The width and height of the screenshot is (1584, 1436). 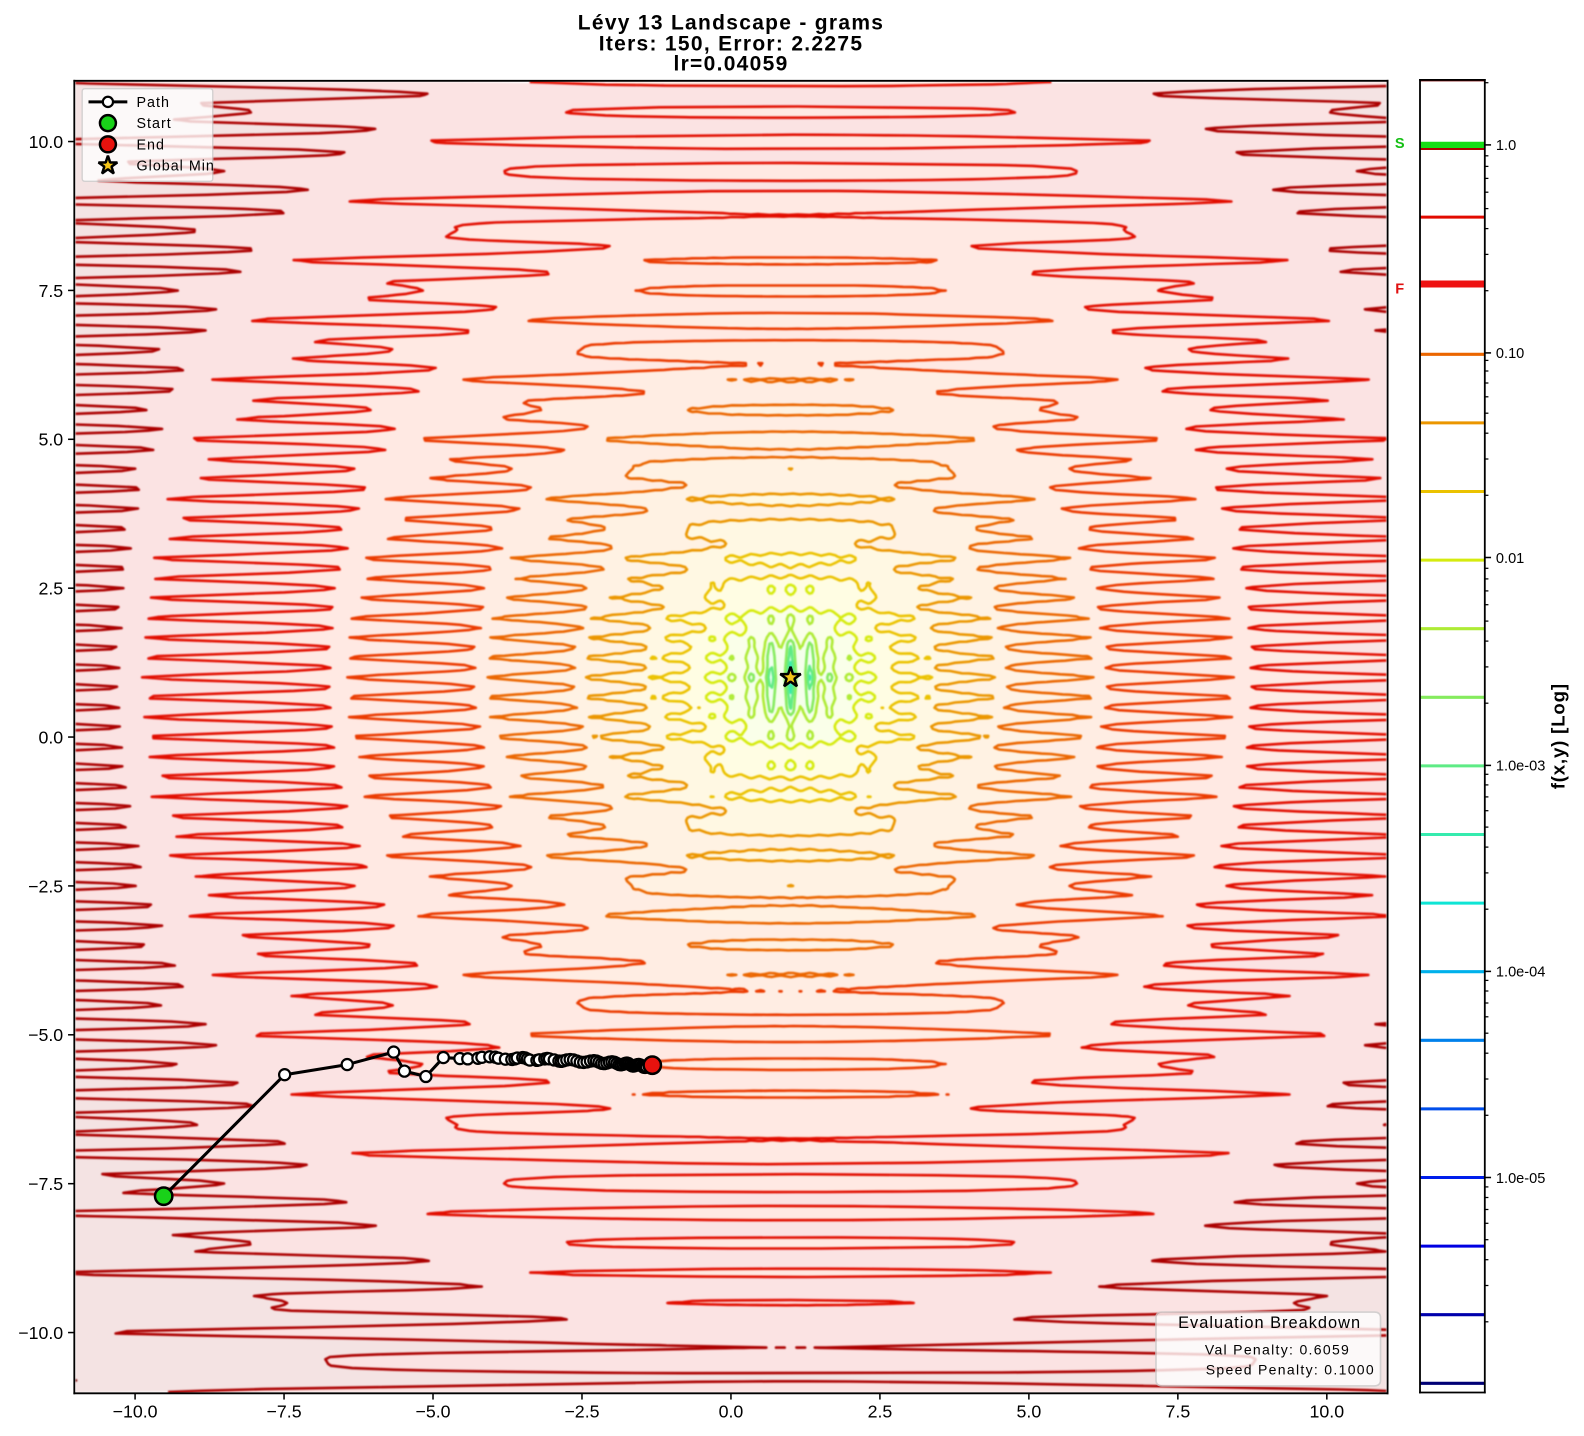 What do you see at coordinates (151, 145) in the screenshot?
I see `svg-text: End` at bounding box center [151, 145].